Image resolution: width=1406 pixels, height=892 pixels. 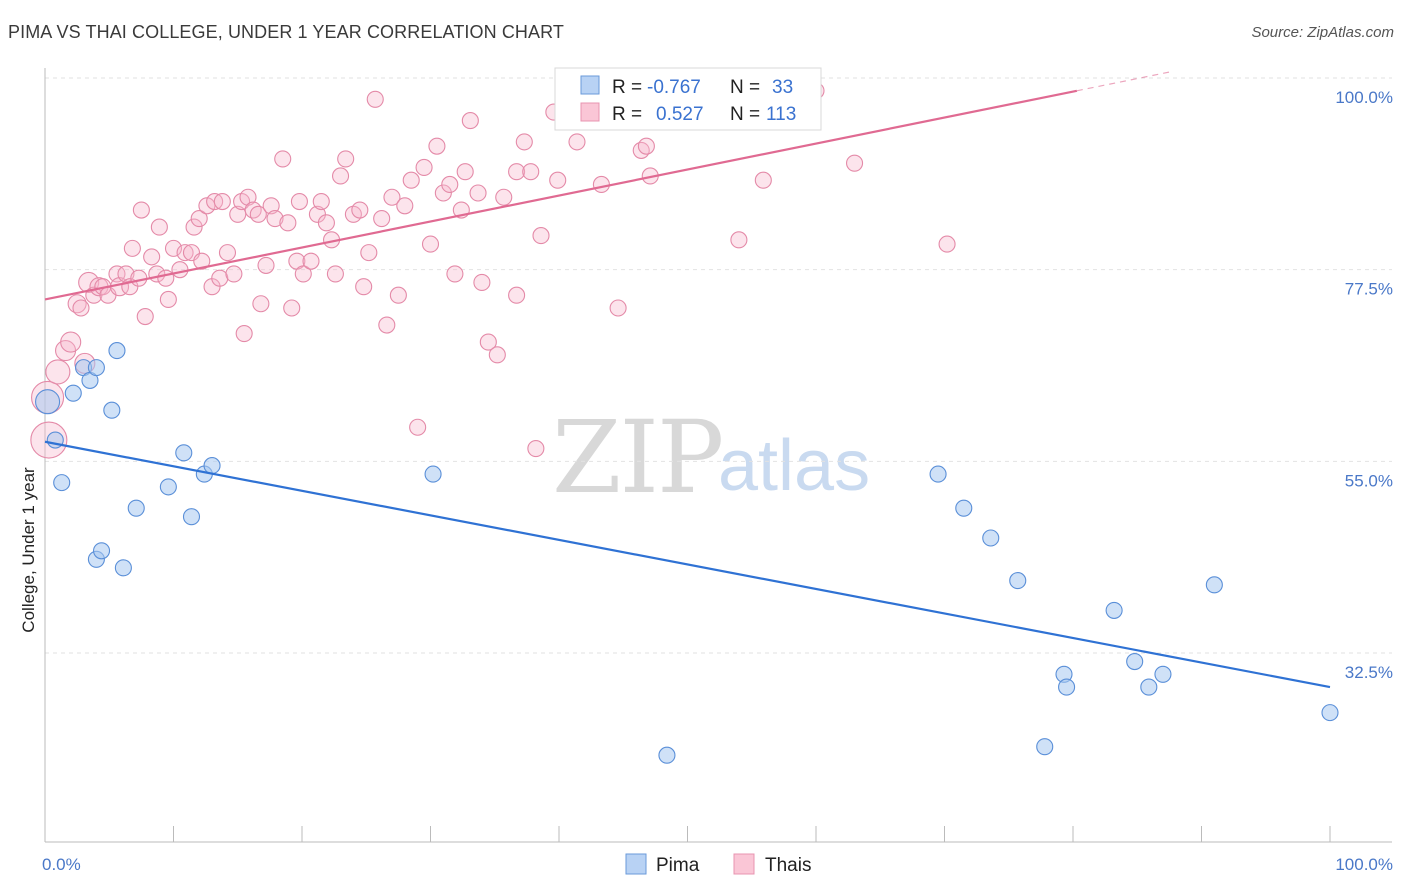 What do you see at coordinates (745, 114) in the screenshot?
I see `legend-thais-n-label: N =` at bounding box center [745, 114].